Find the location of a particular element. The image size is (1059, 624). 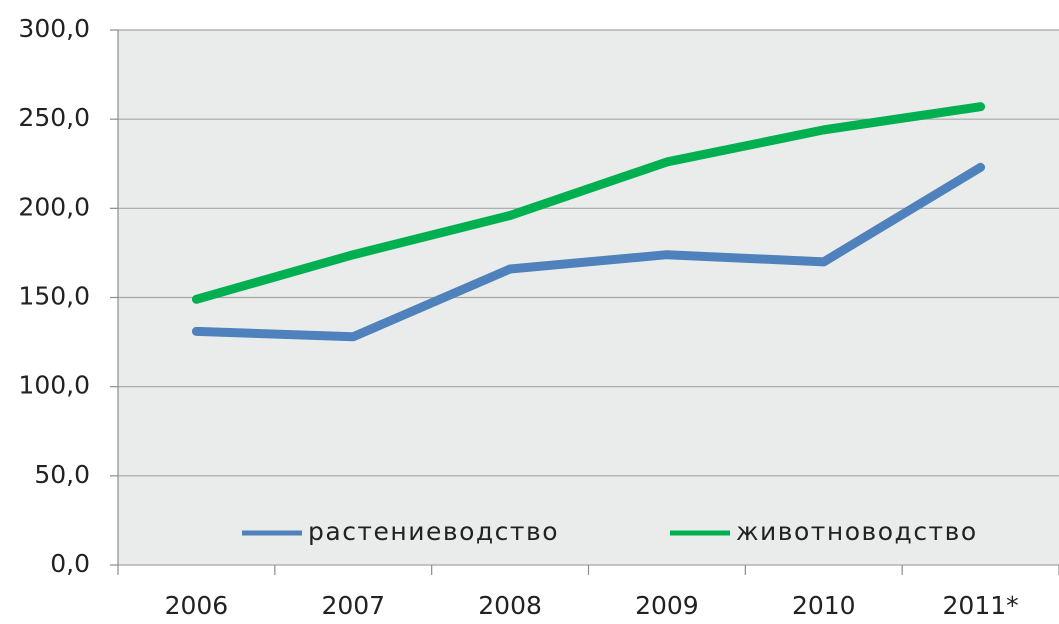

y-tick-label: 300,0 is located at coordinates (54, 28).